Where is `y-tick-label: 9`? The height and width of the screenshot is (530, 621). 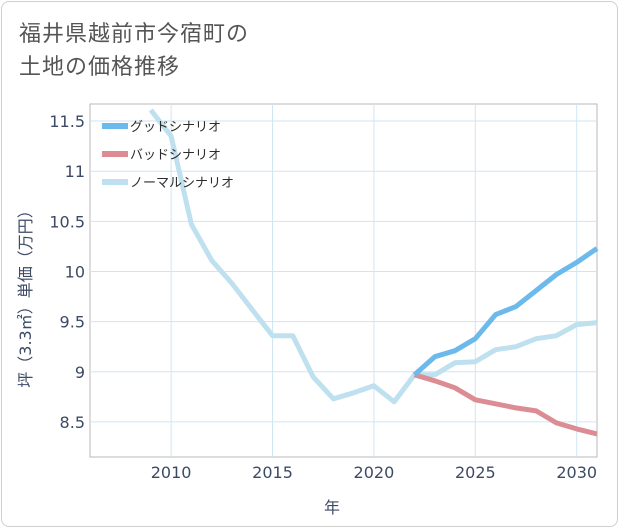
y-tick-label: 9 is located at coordinates (80, 372).